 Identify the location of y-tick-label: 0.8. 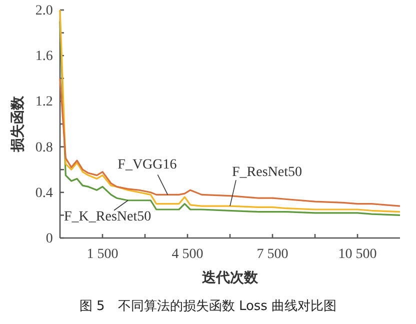
(44, 148).